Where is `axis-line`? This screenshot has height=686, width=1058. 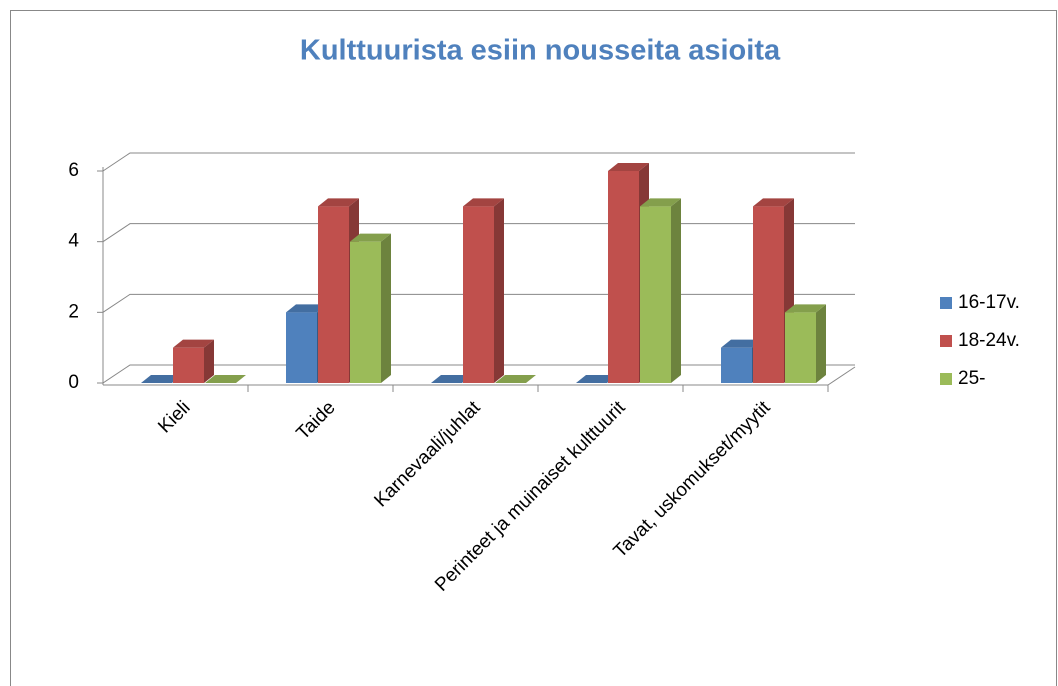 axis-line is located at coordinates (841, 376).